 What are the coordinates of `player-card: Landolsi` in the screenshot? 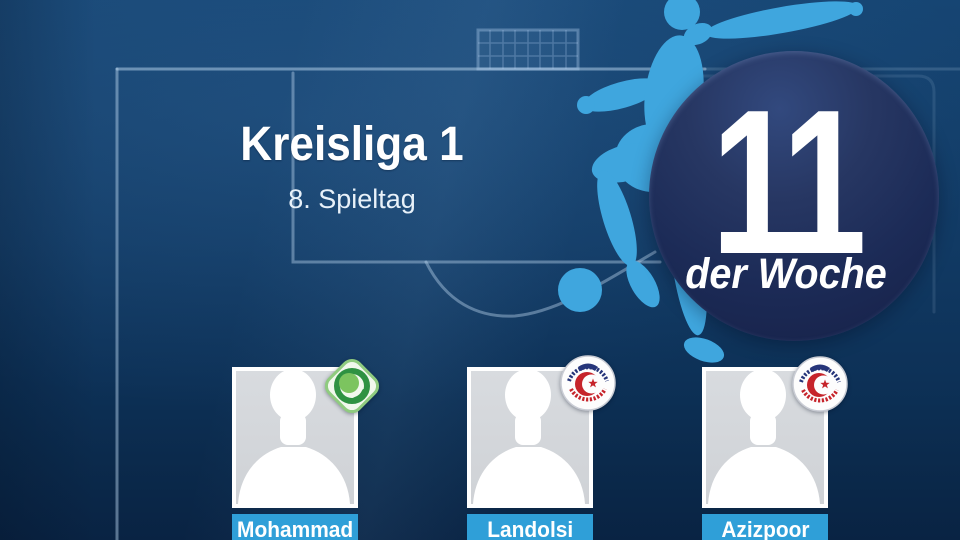 It's located at (530, 453).